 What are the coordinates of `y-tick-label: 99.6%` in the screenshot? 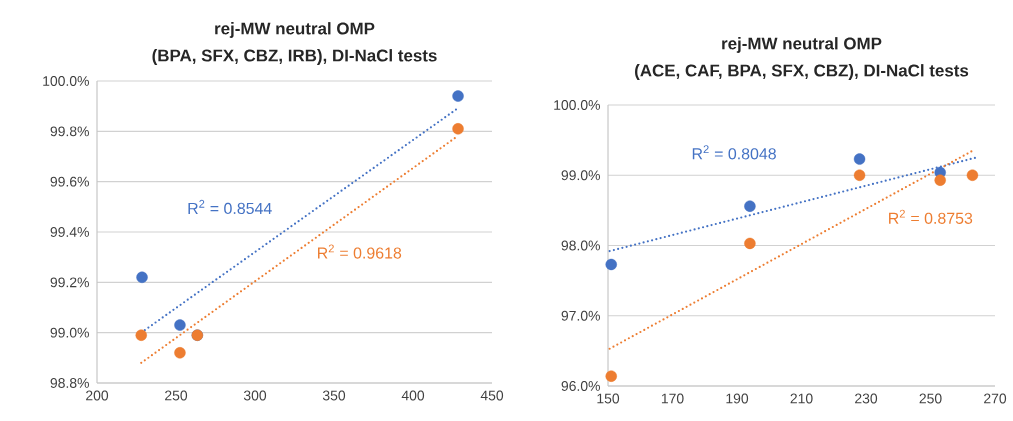 It's located at (69, 181).